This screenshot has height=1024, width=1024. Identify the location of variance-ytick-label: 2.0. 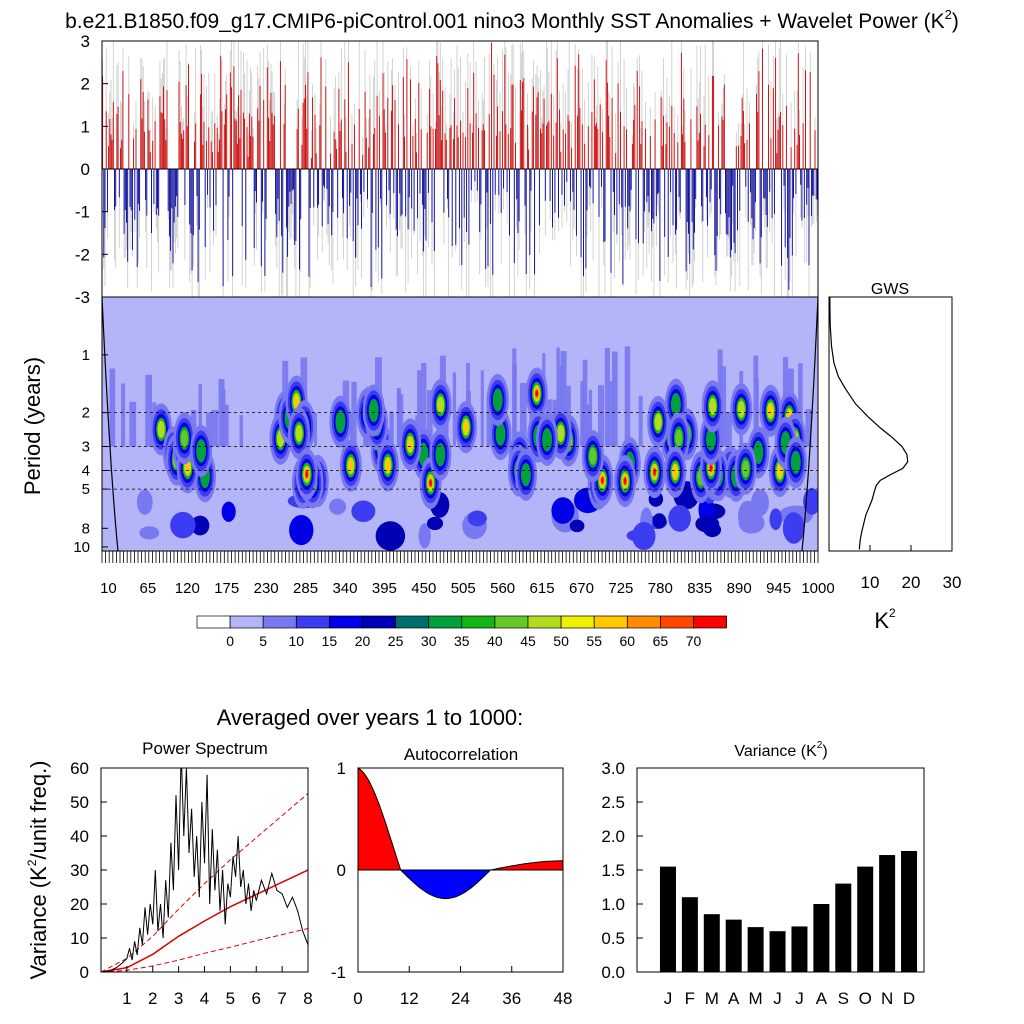
(613, 836).